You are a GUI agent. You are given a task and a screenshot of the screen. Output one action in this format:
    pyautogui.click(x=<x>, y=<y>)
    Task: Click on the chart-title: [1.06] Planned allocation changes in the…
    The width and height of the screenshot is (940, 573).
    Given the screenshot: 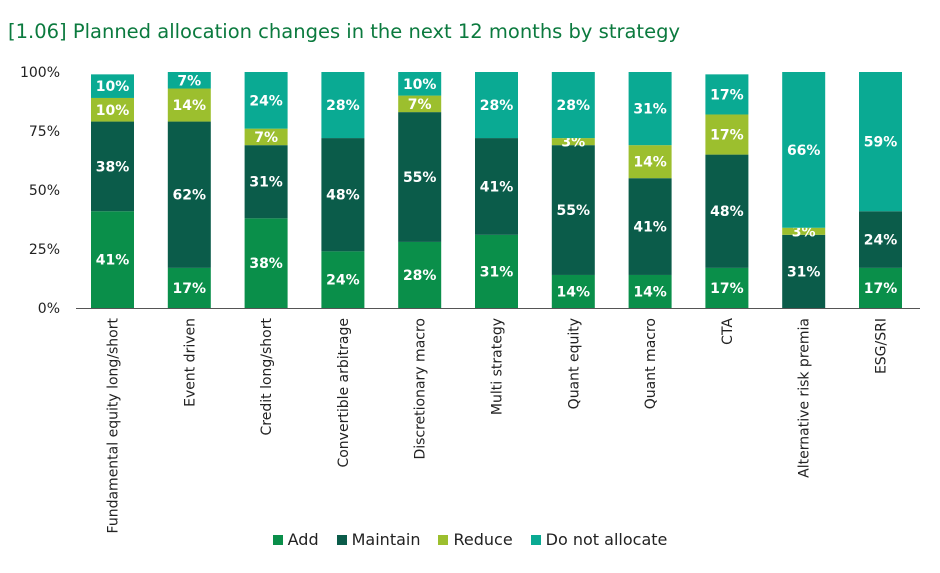 What is the action you would take?
    pyautogui.click(x=344, y=31)
    